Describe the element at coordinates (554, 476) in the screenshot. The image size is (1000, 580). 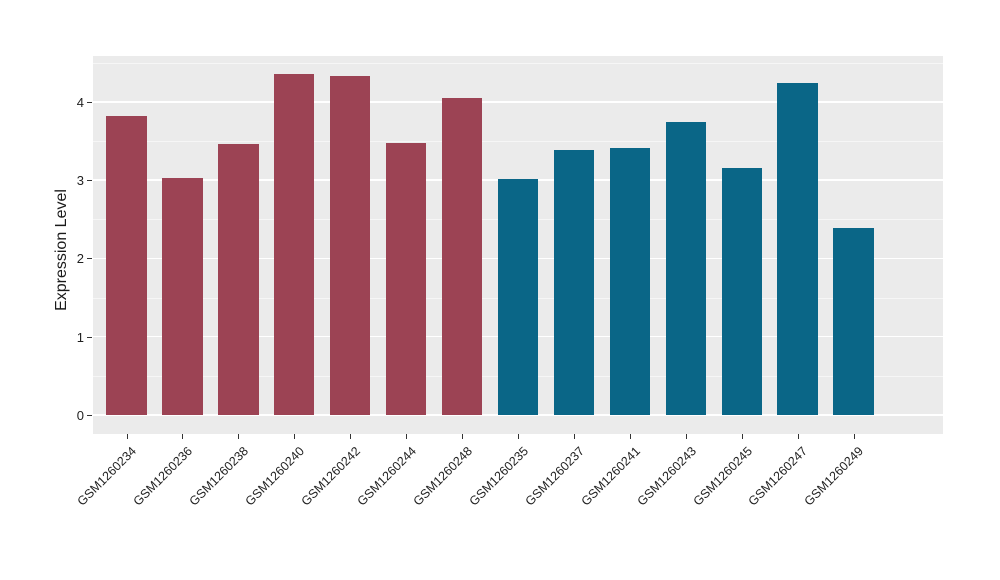
I see `x-axis-tick-label: GSM1260237` at that location.